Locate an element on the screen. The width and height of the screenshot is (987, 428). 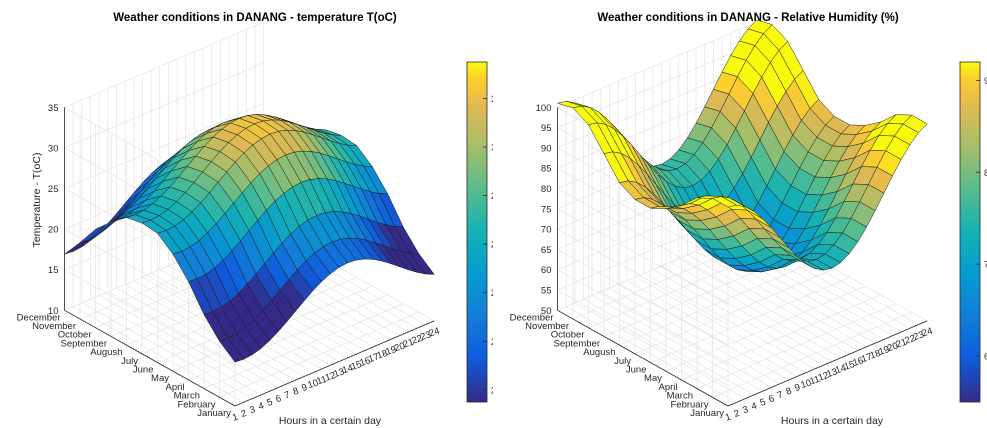
z-tick-label: 70 is located at coordinates (546, 230).